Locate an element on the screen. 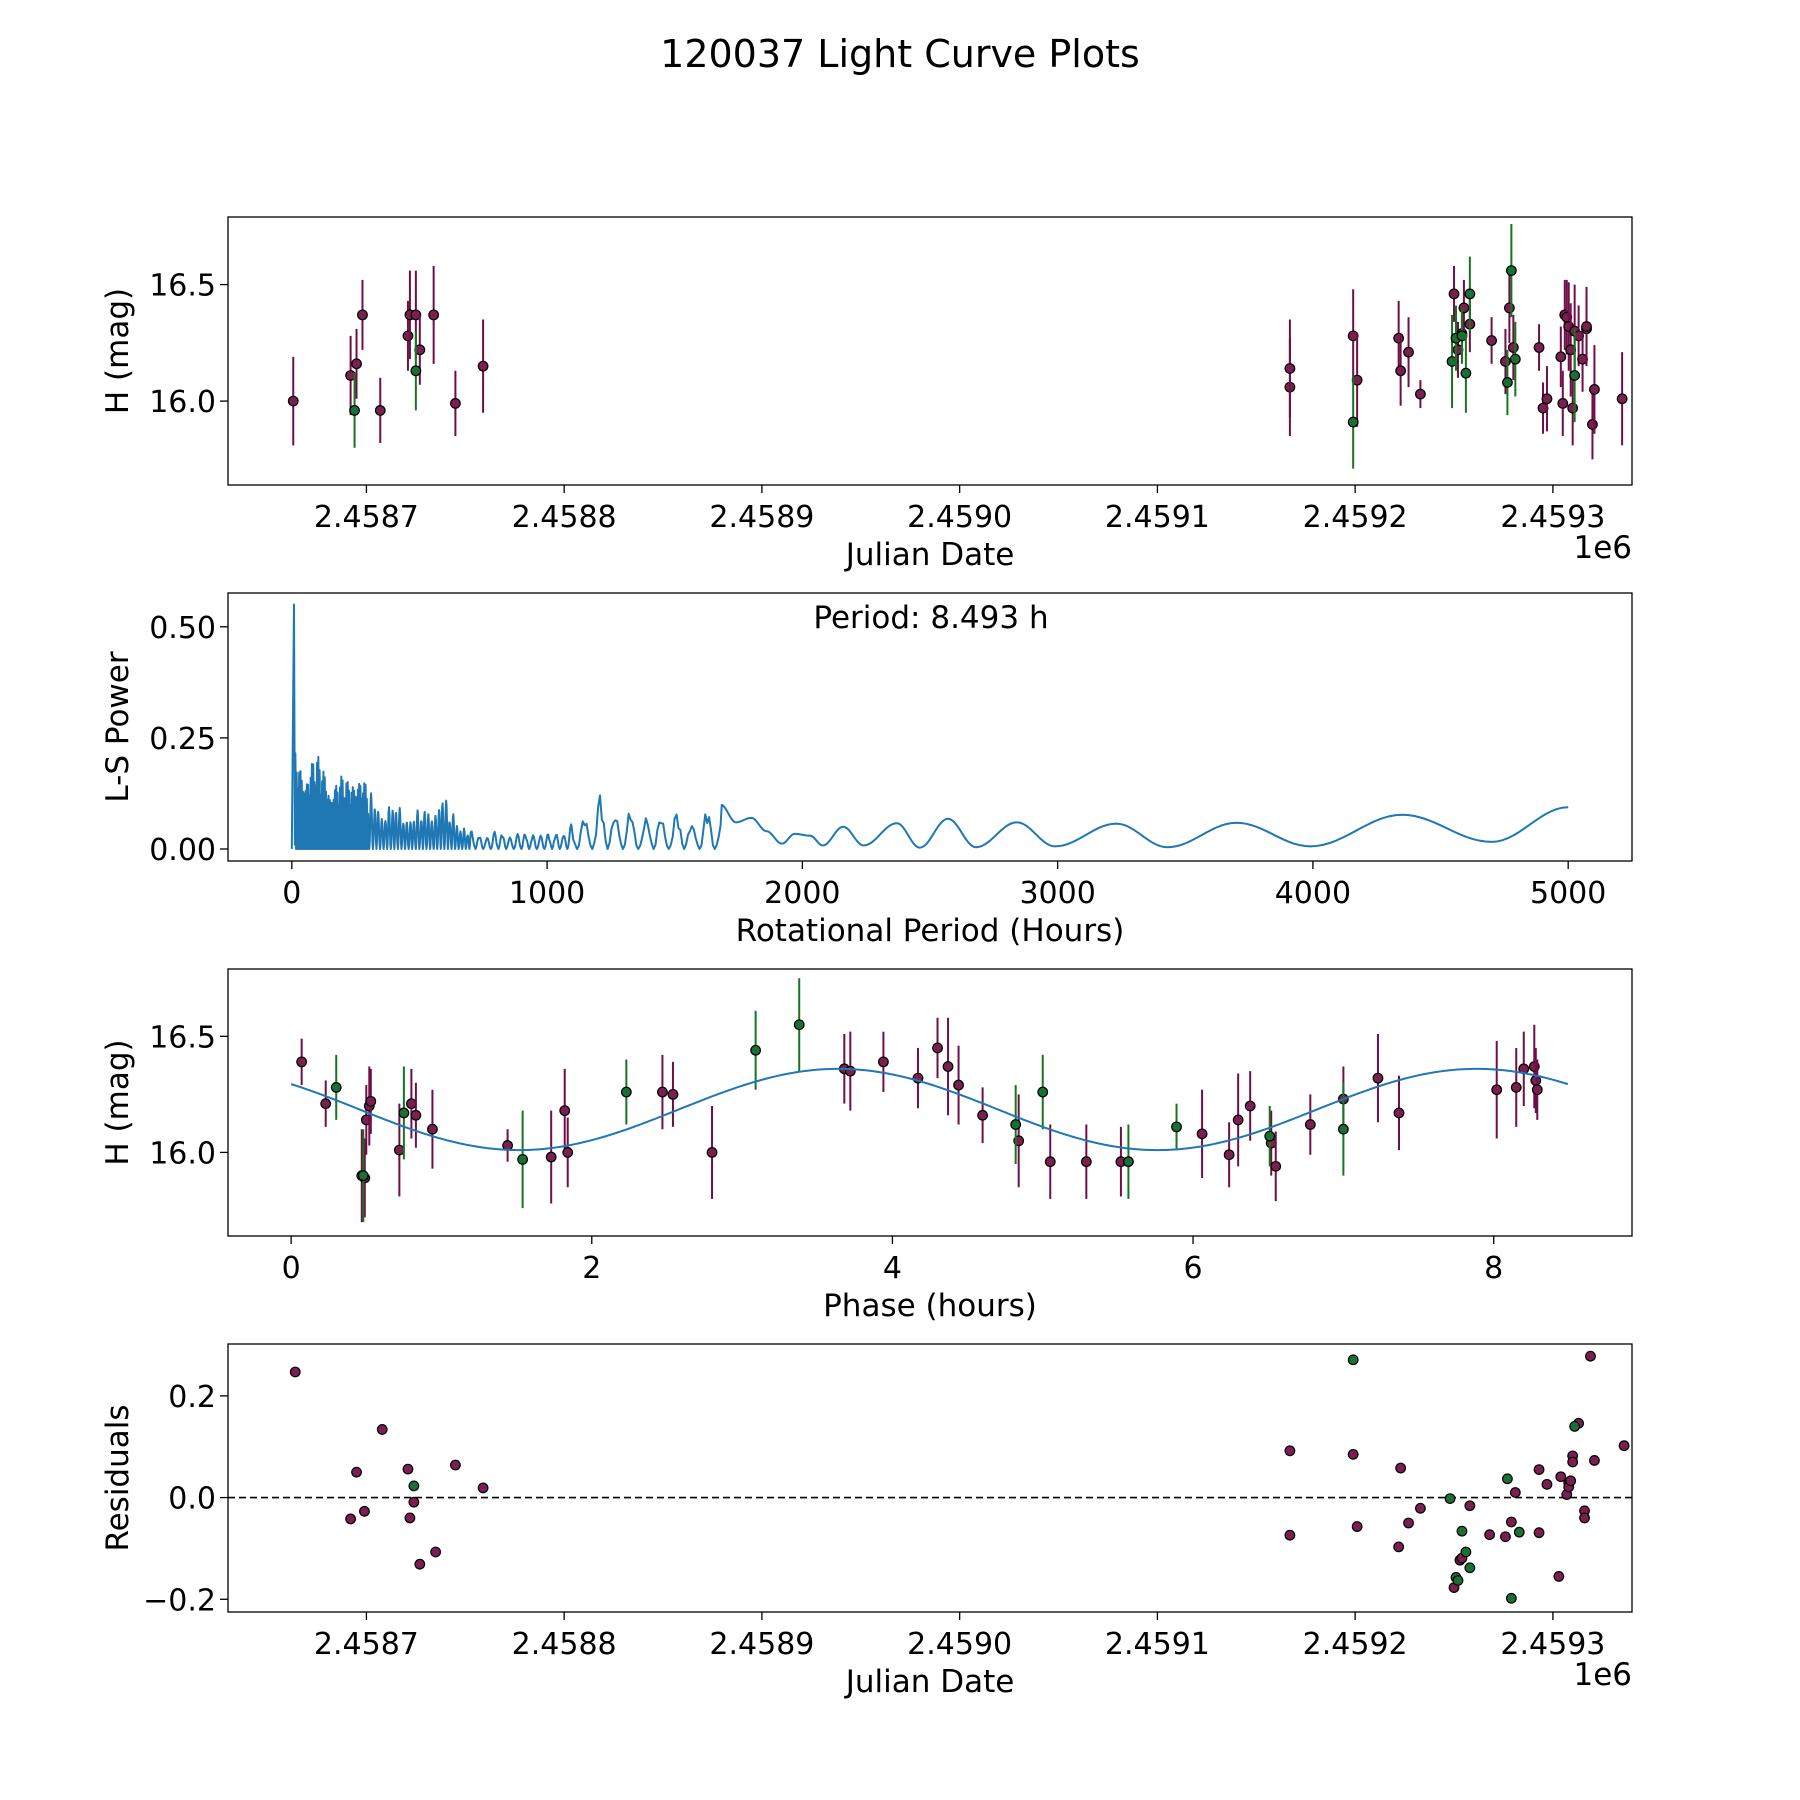  x-tick-label: 2 is located at coordinates (591, 1268).